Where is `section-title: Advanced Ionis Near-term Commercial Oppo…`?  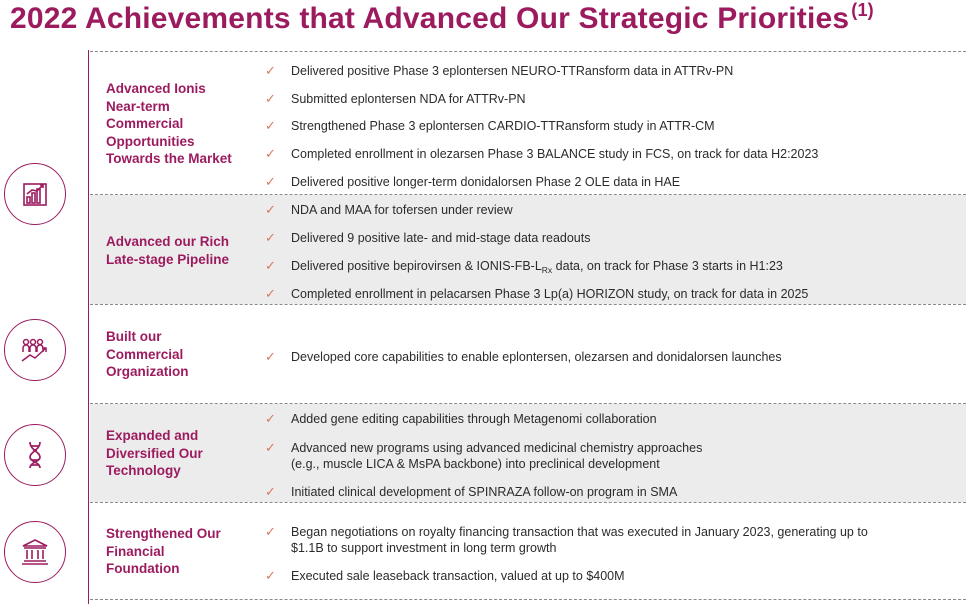 section-title: Advanced Ionis Near-term Commercial Oppo… is located at coordinates (169, 123).